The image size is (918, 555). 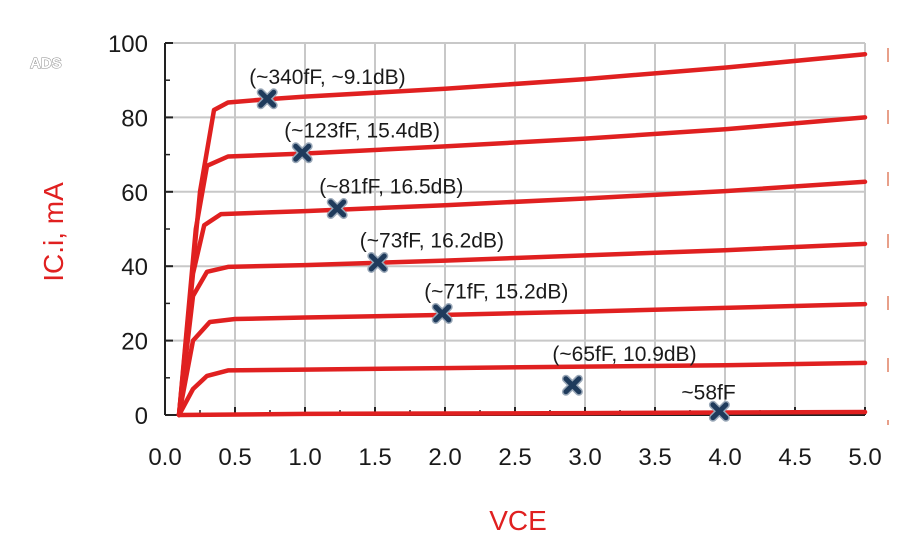 What do you see at coordinates (724, 457) in the screenshot?
I see `x-tick-label: 4.0` at bounding box center [724, 457].